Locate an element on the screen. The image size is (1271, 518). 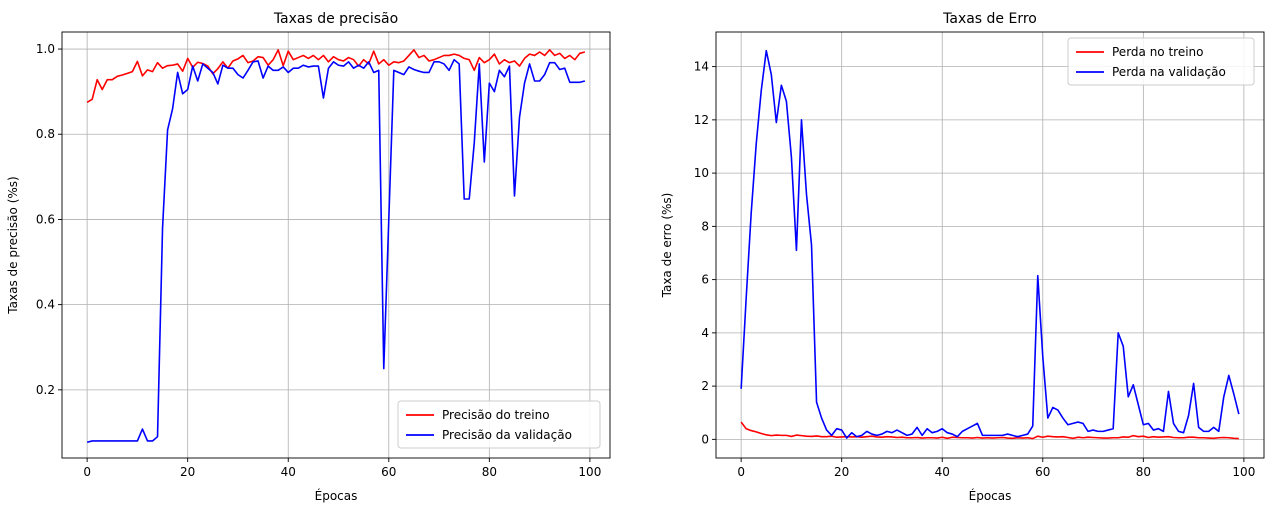
y-tick-label: 12 is located at coordinates (701, 120).